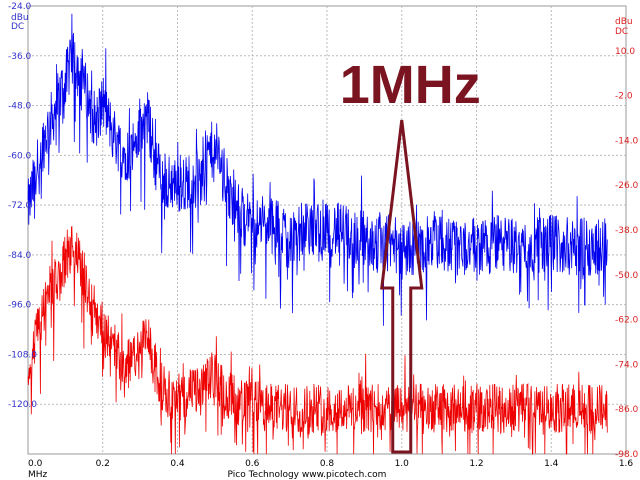 The width and height of the screenshot is (640, 480). I want to click on annotation-label: 1MHz, so click(410, 85).